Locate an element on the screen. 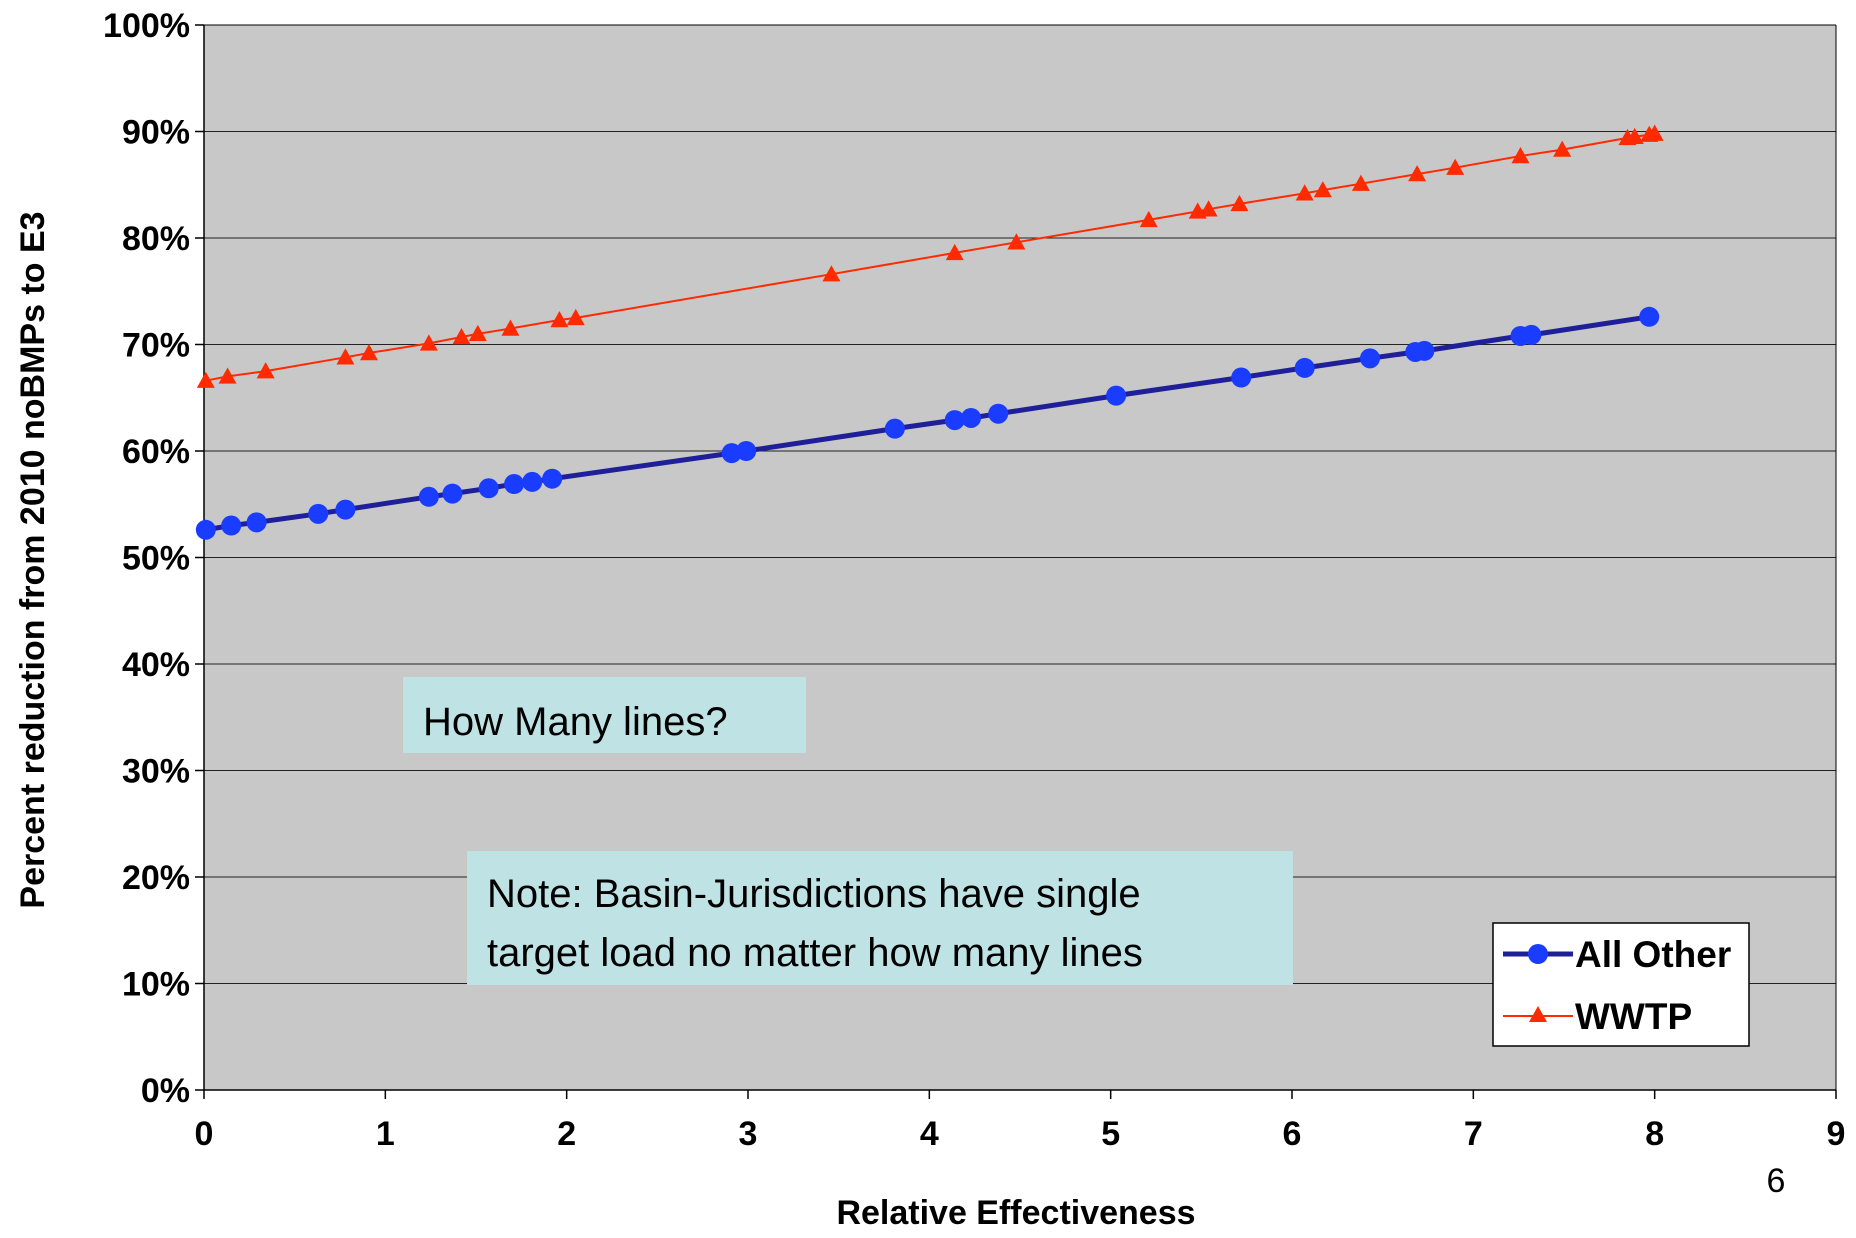 This screenshot has width=1856, height=1238. y-tick-label: 30% is located at coordinates (156, 772).